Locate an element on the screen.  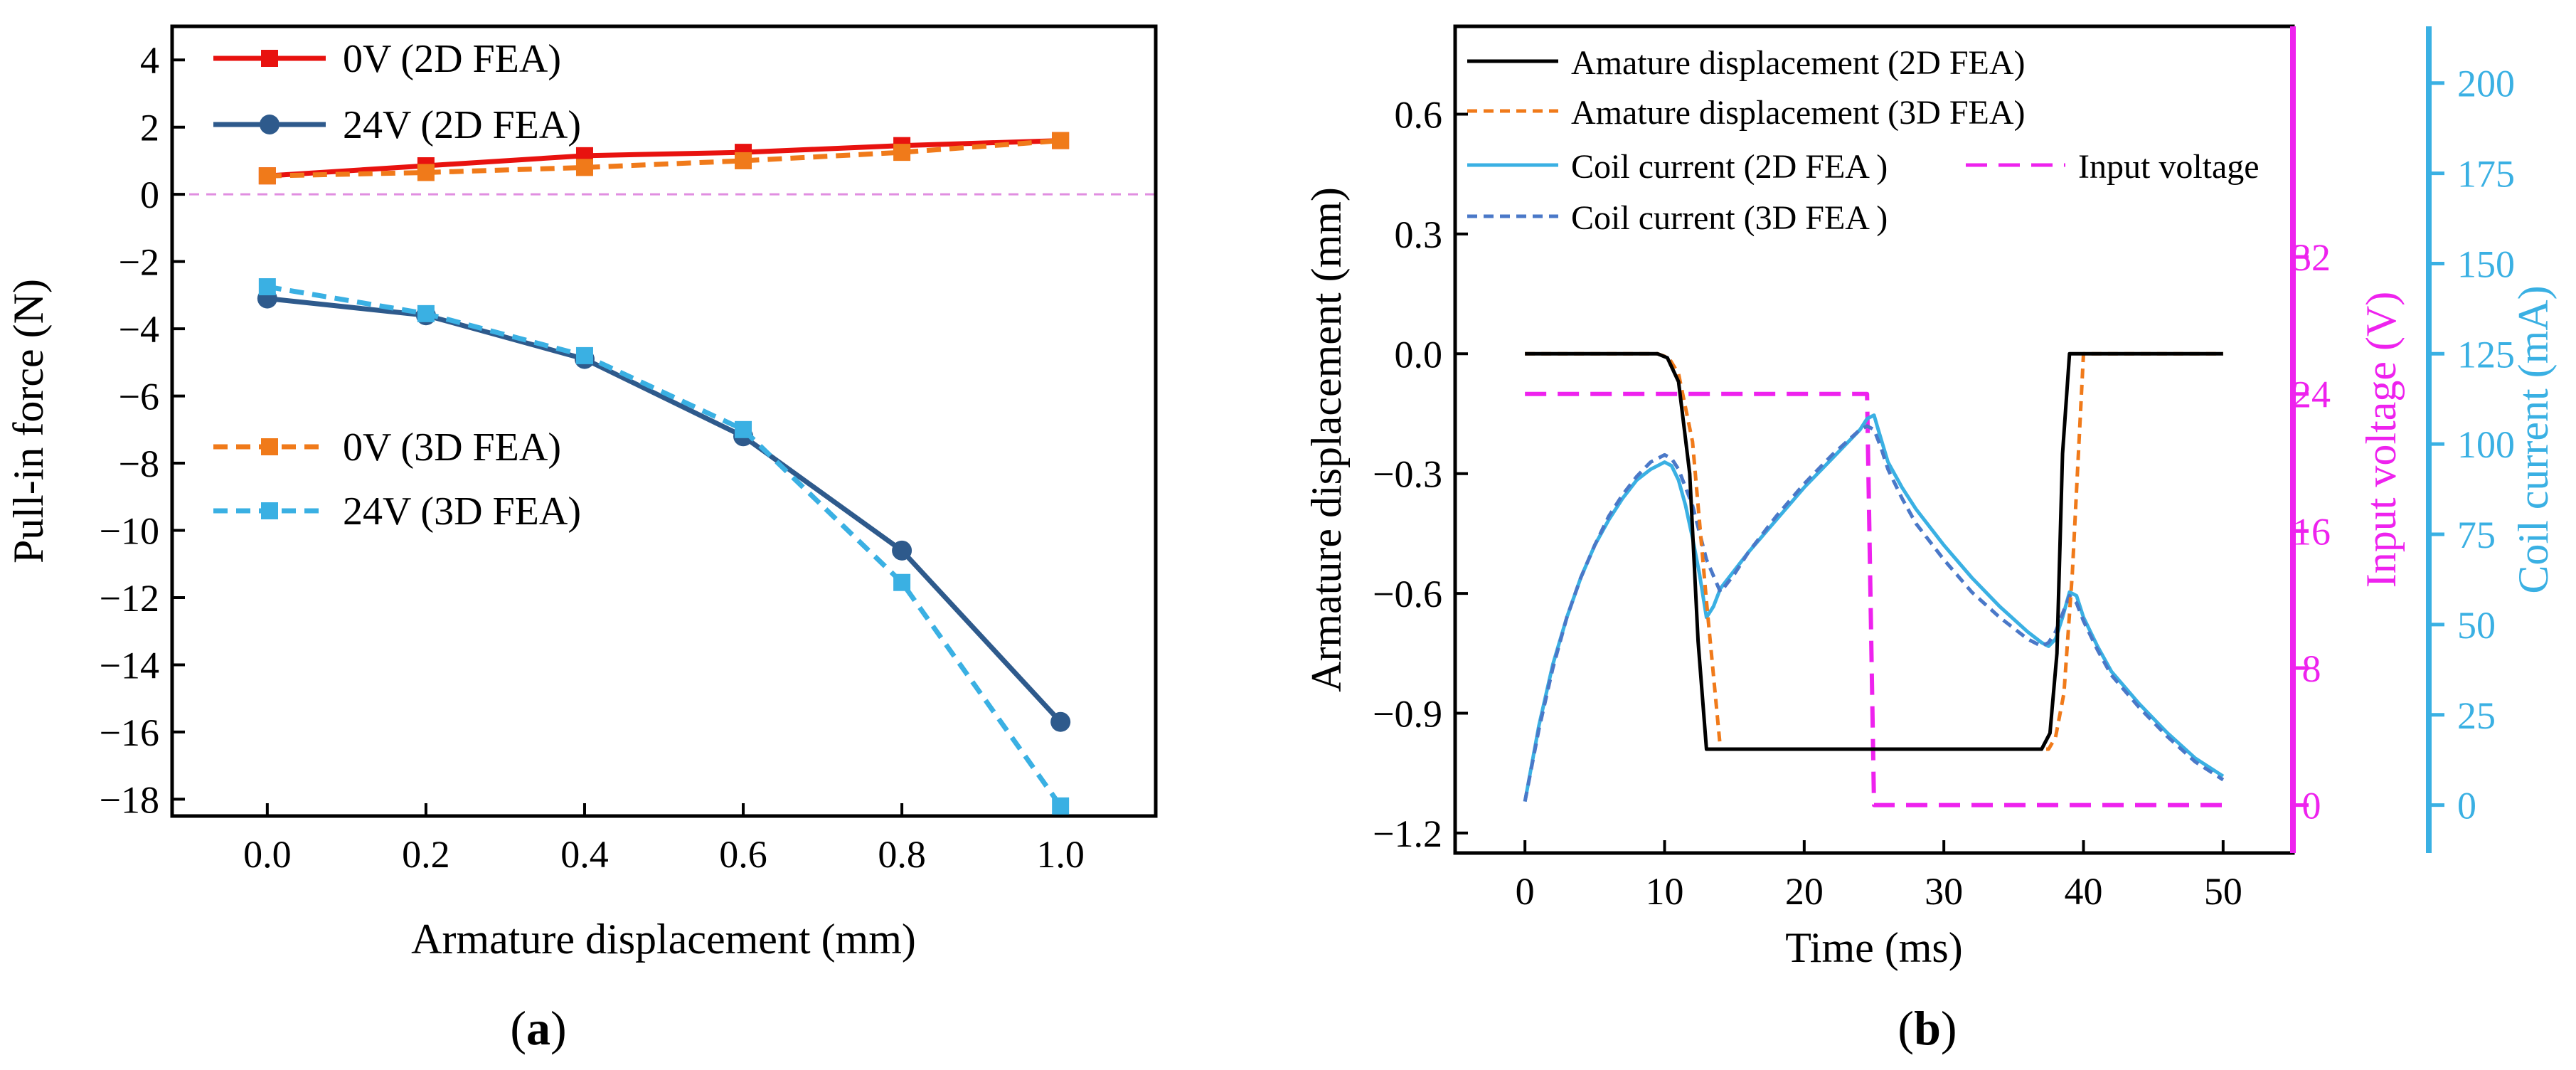
x-tick-label-b: 10 is located at coordinates (1665, 891).